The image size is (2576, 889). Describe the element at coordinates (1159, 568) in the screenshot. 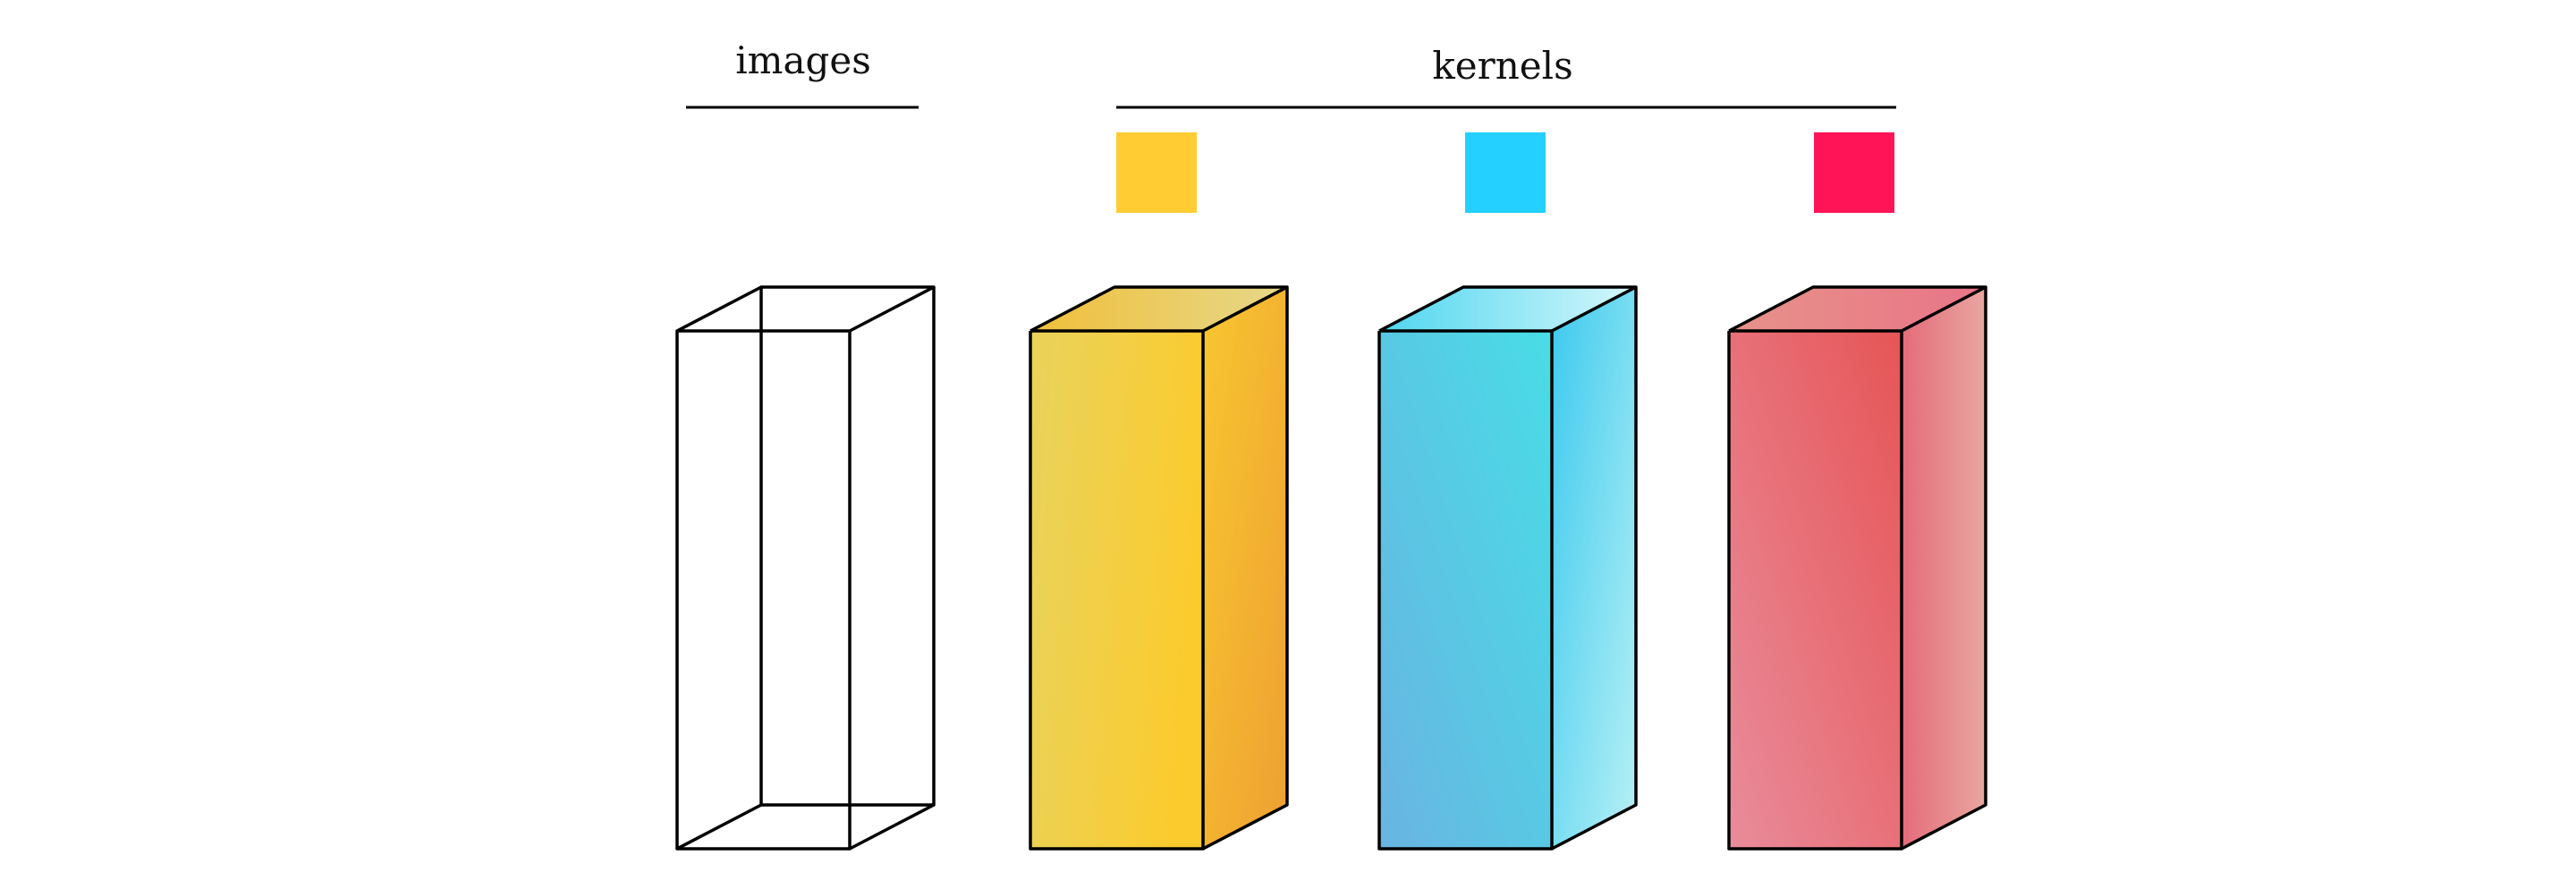

I see `kernel-volume-yellow` at that location.